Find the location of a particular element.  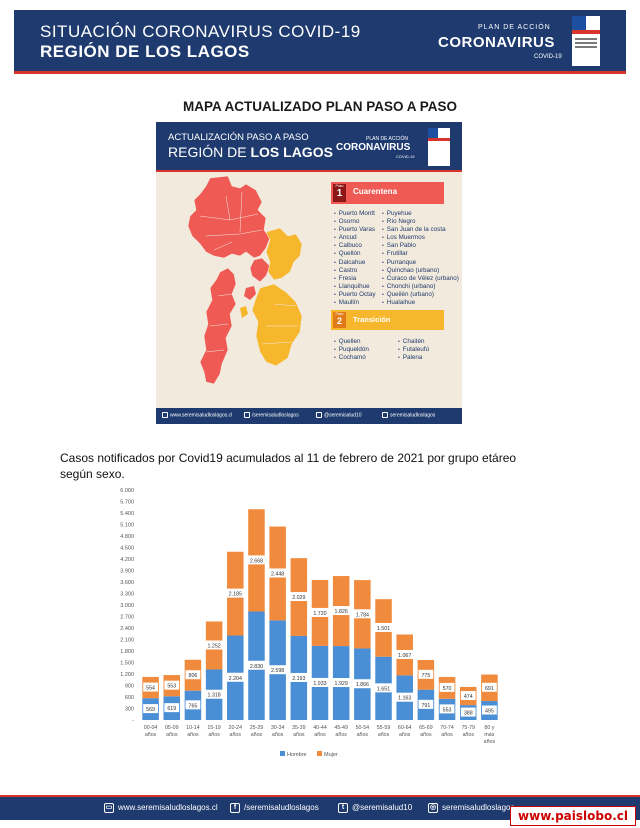

legend-swatch-mujer is located at coordinates (319, 753).